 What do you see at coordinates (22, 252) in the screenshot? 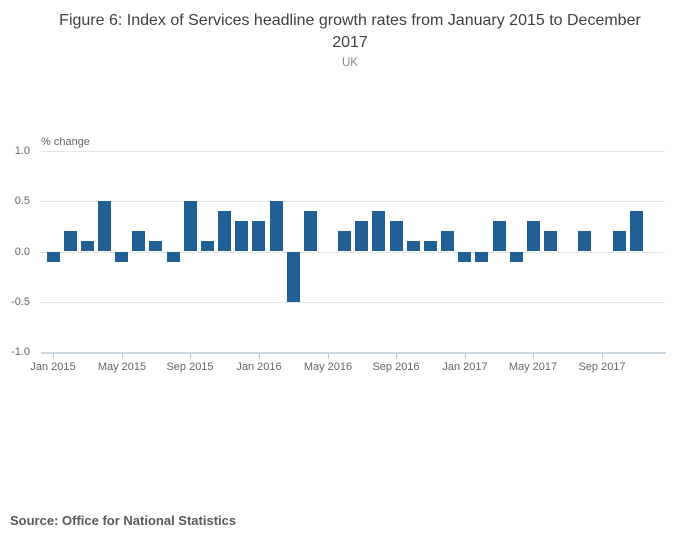
I see `y-tick-label: 0.0` at bounding box center [22, 252].